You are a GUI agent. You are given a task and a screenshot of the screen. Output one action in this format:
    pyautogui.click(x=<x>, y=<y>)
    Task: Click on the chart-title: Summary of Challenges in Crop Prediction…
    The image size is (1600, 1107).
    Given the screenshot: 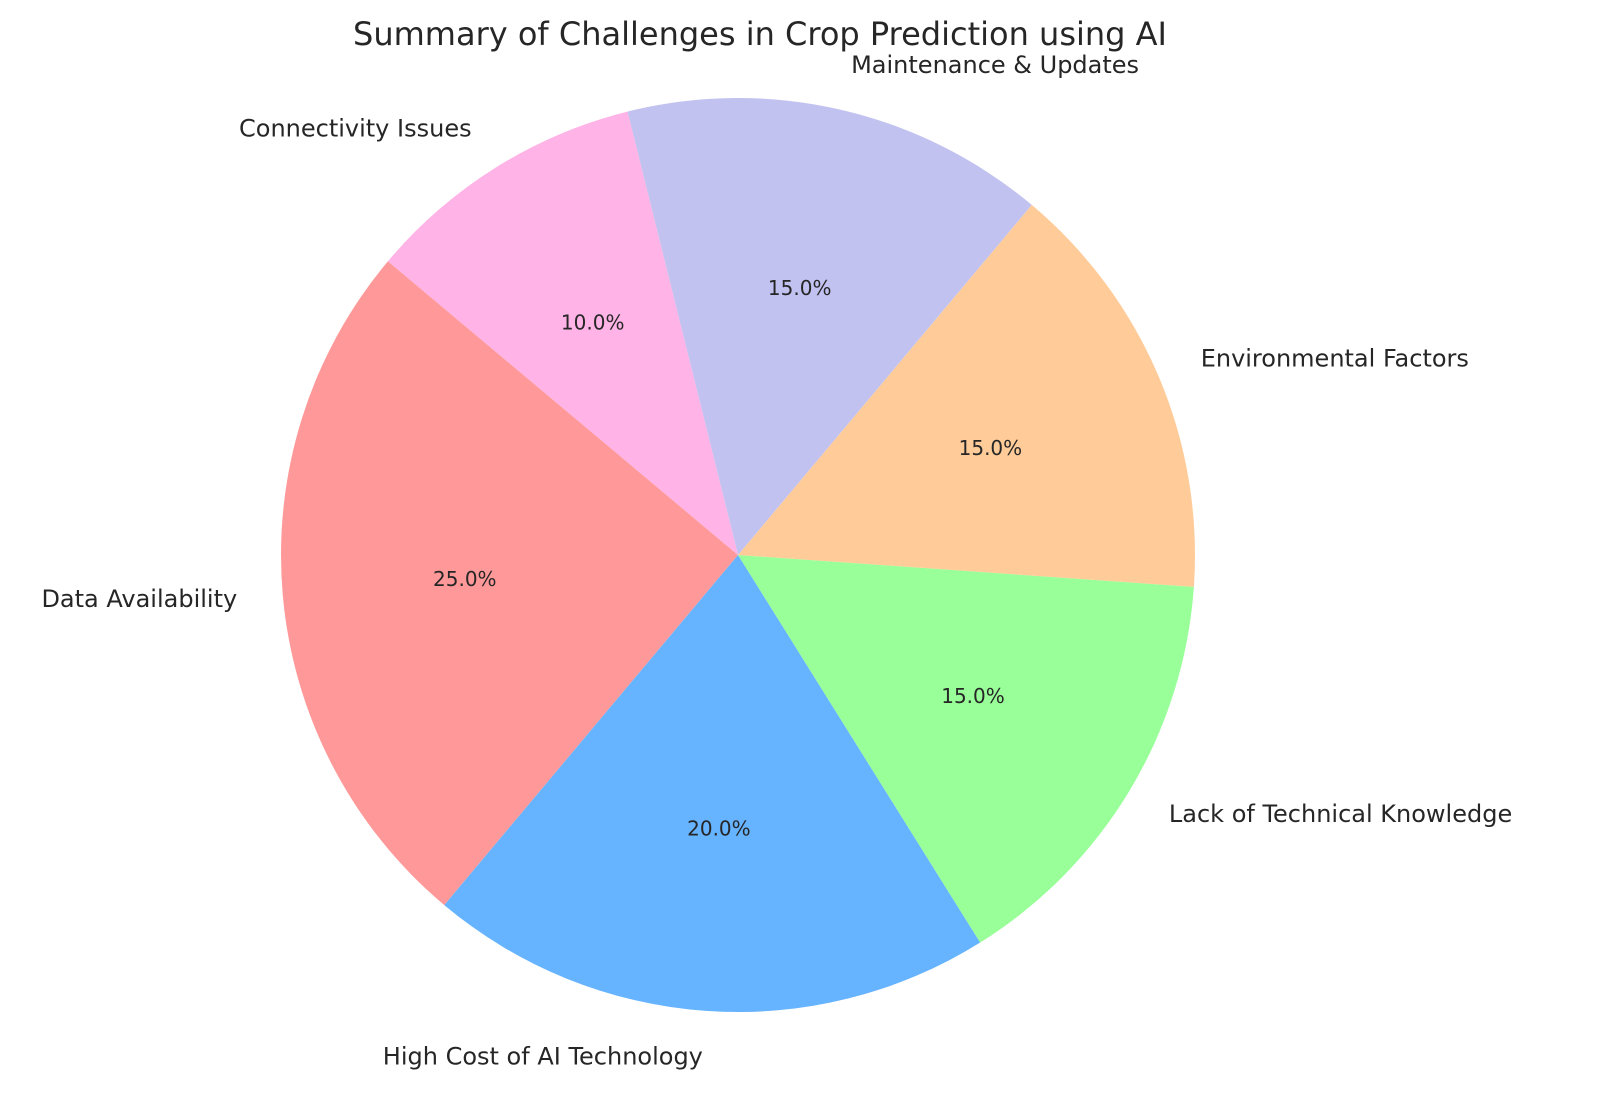 What is the action you would take?
    pyautogui.click(x=760, y=34)
    